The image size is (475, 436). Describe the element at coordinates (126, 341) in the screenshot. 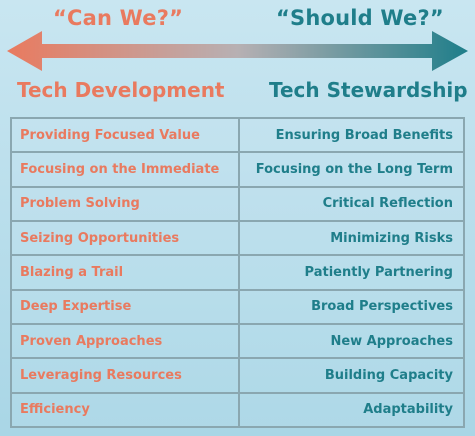

I see `development-cell: Proven Approaches` at that location.